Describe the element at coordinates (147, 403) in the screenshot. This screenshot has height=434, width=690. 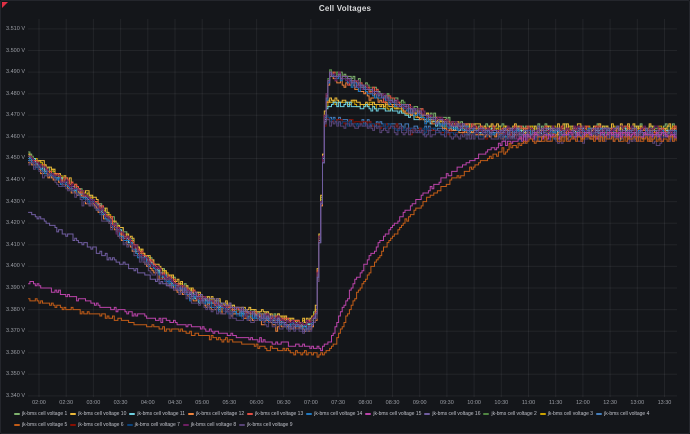
I see `x-axis-tick-label: 04:00` at that location.